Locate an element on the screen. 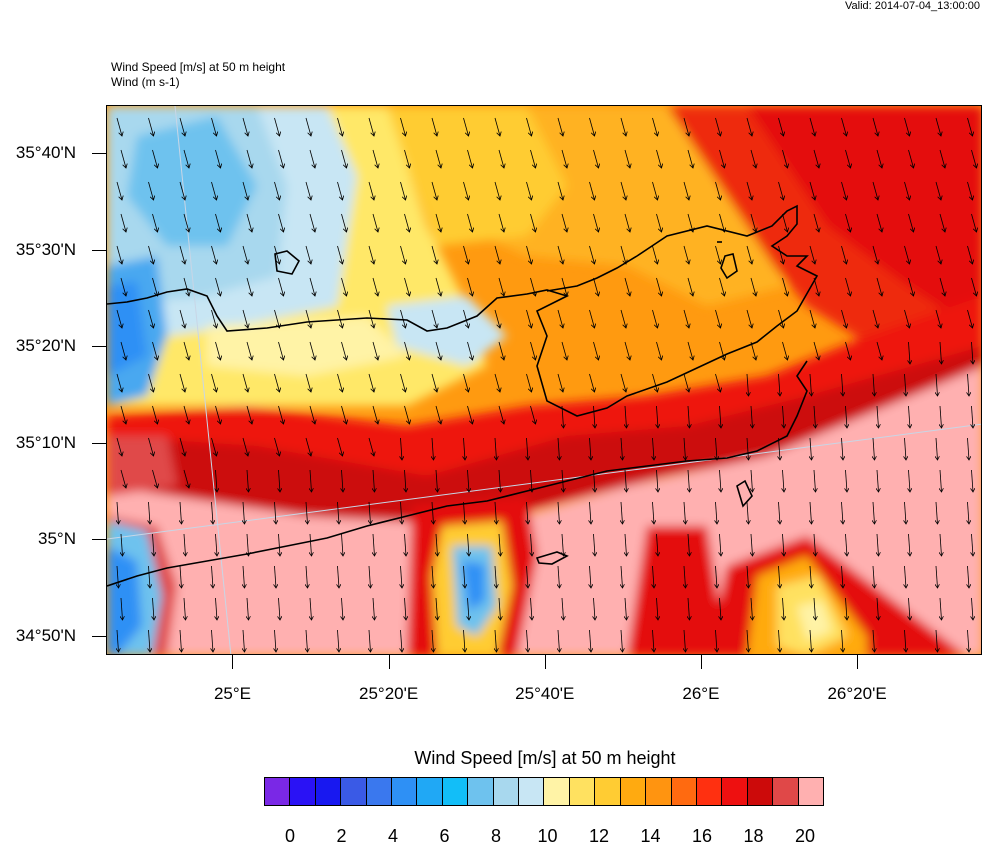 The width and height of the screenshot is (984, 847). longitude-tick is located at coordinates (233, 662).